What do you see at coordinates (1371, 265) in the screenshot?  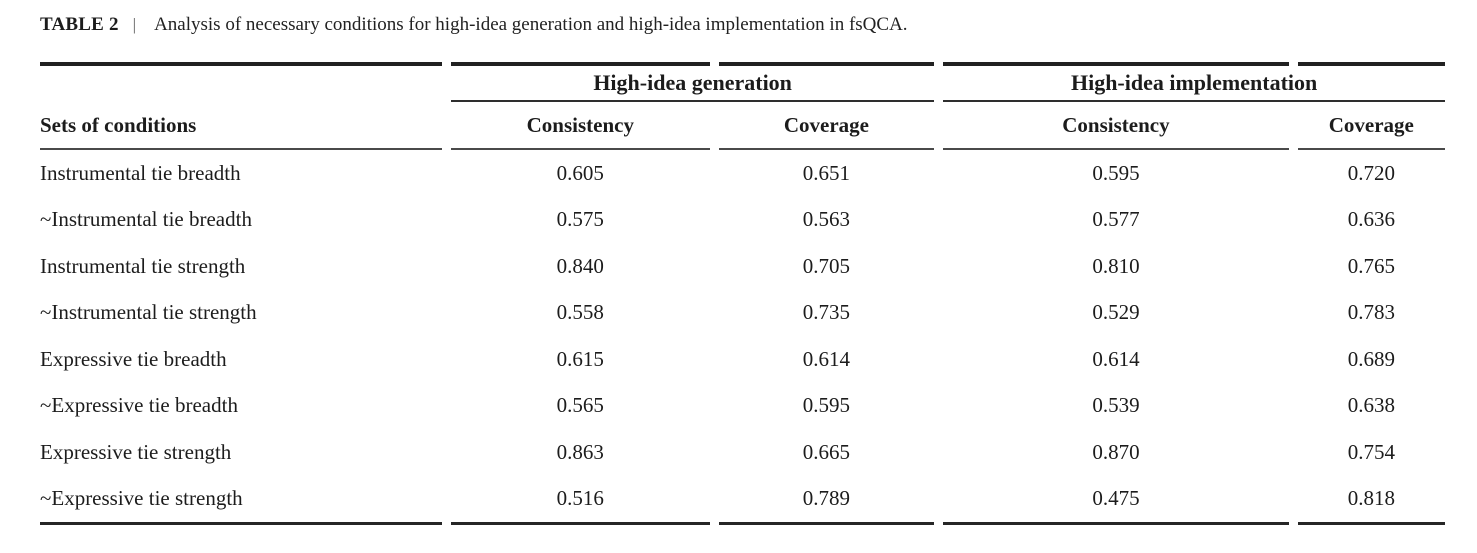 I see `value-cell: 0.765` at bounding box center [1371, 265].